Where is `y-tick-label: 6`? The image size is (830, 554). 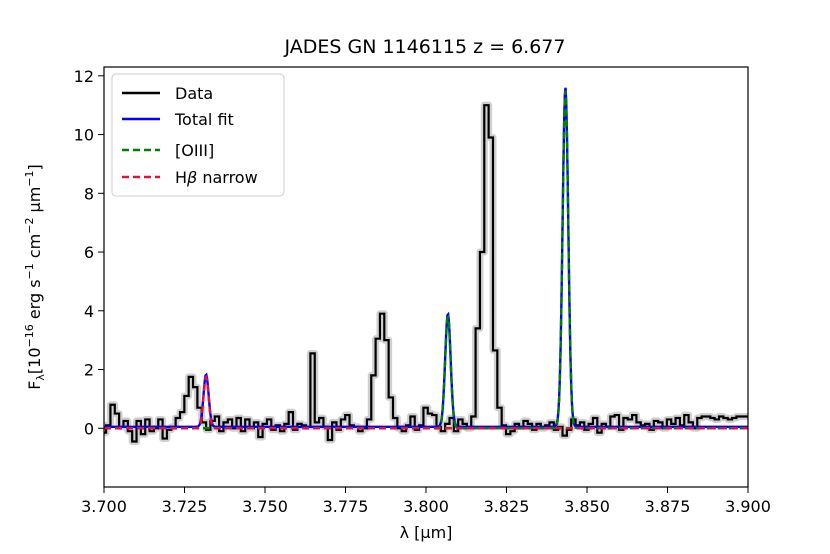 y-tick-label: 6 is located at coordinates (89, 252).